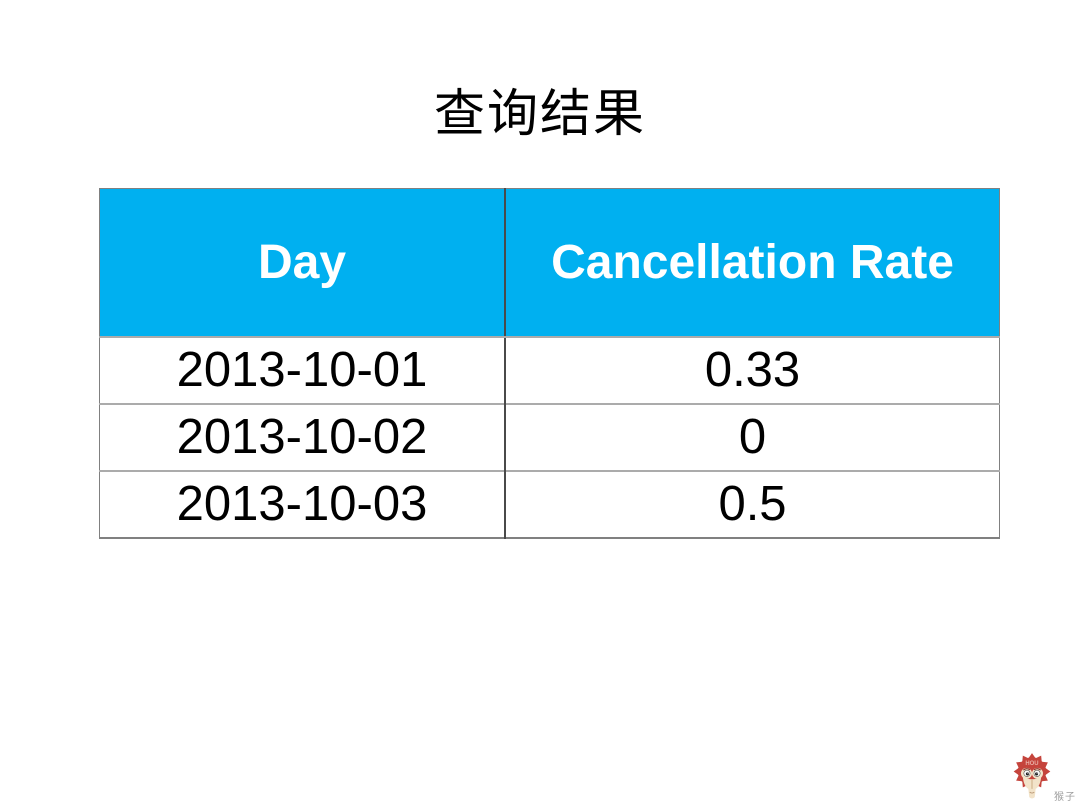 The height and width of the screenshot is (810, 1080). What do you see at coordinates (302, 437) in the screenshot?
I see `cell-day: 2013-10-02` at bounding box center [302, 437].